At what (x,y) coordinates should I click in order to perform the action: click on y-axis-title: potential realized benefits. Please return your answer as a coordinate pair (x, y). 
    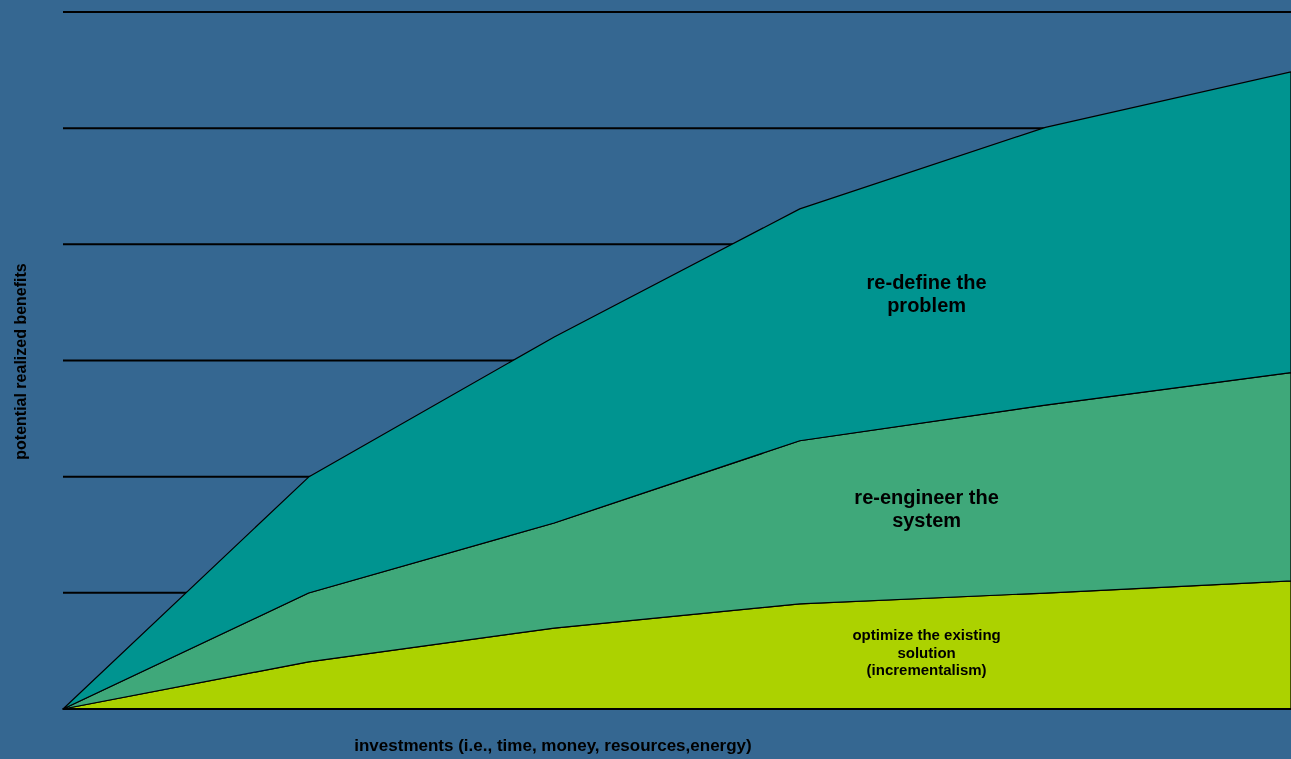
    Looking at the image, I should click on (20, 361).